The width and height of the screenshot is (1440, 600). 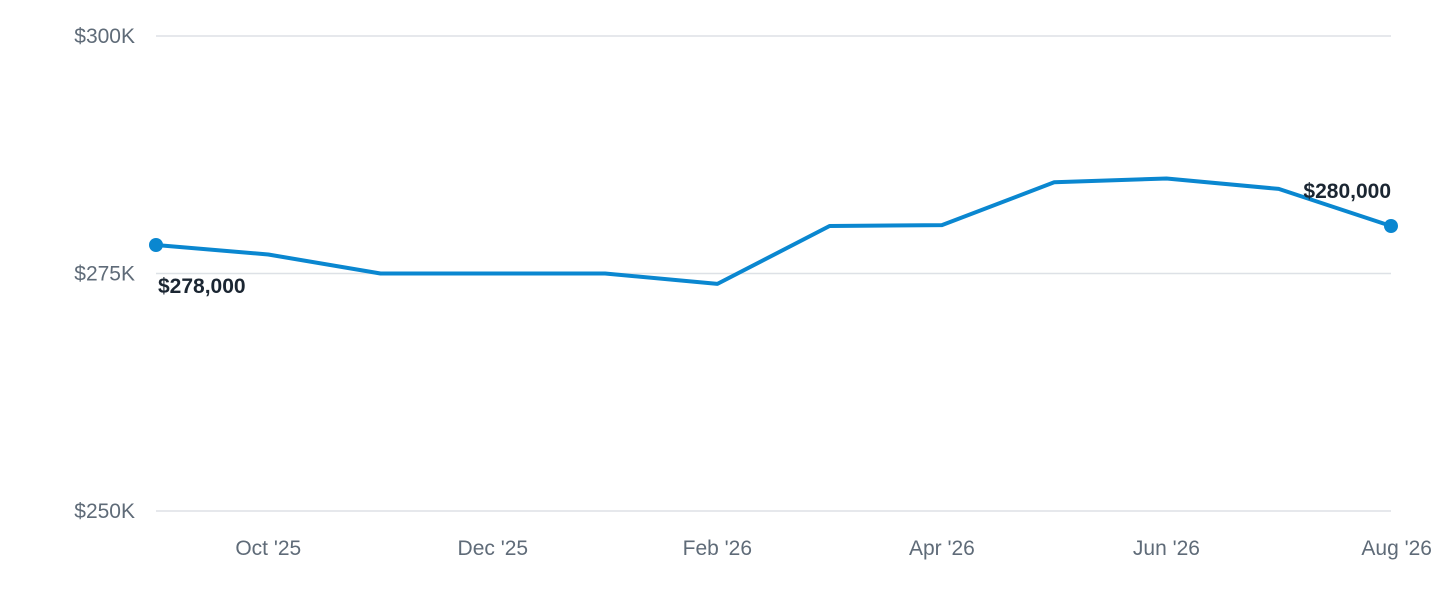 I want to click on data-label: $280,000, so click(x=1347, y=191).